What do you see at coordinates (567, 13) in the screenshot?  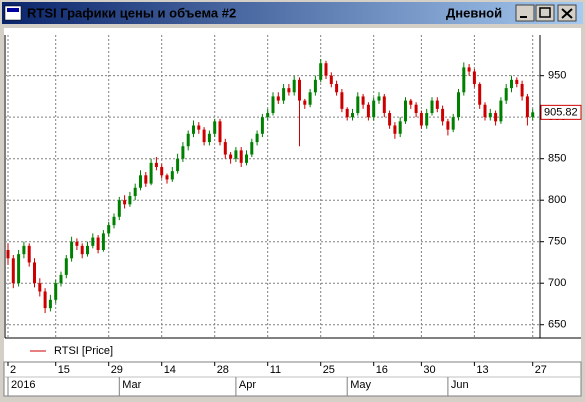 I see `close-icon` at bounding box center [567, 13].